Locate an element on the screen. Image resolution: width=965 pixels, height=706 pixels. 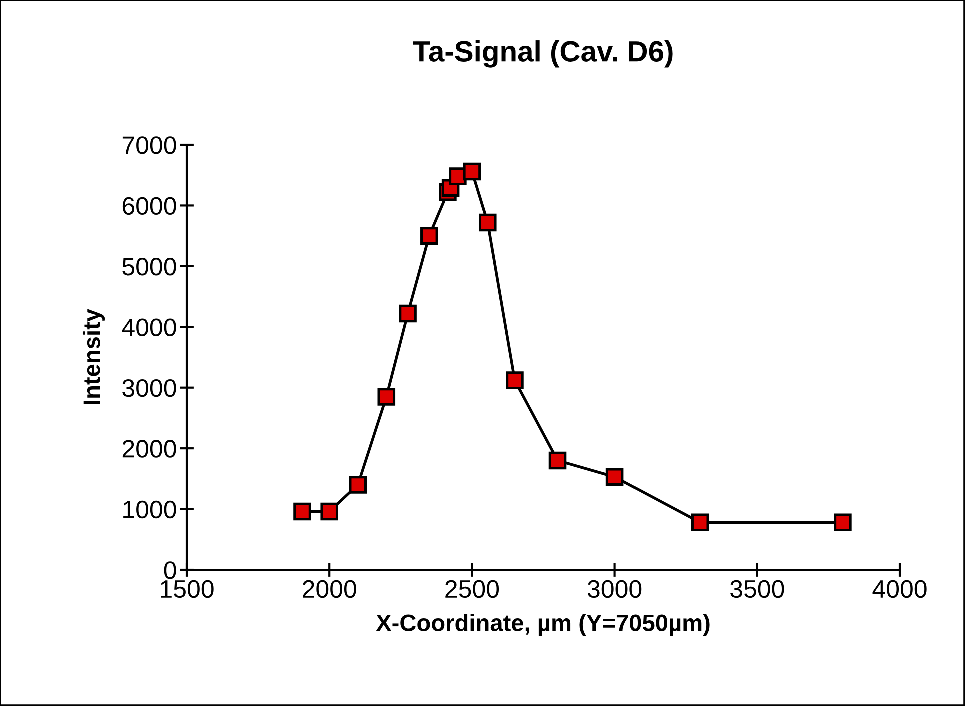
x-tick-label: 3500 is located at coordinates (757, 589).